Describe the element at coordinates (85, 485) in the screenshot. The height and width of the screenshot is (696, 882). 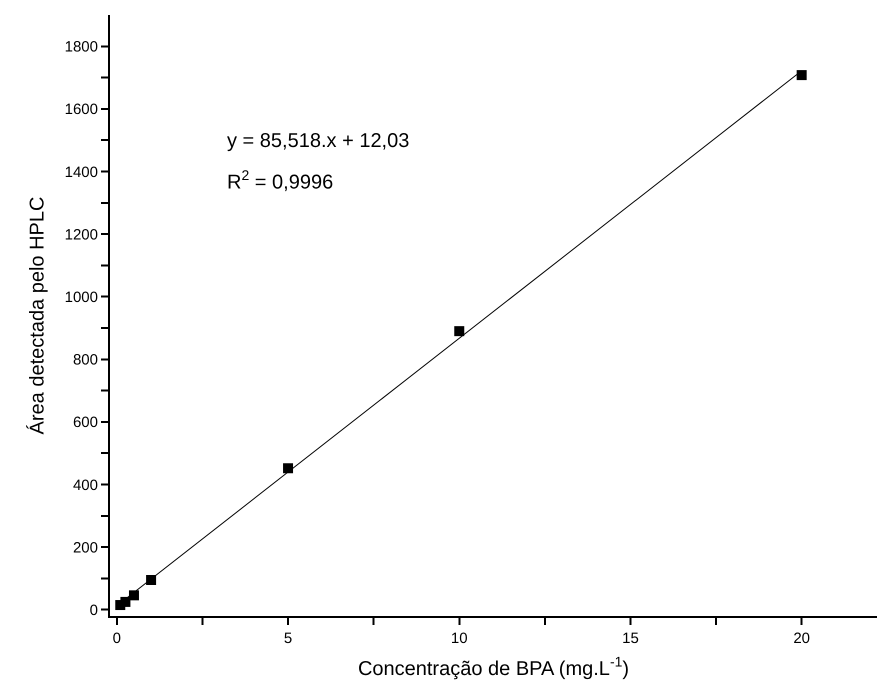
I see `y-tick-label: 400` at that location.